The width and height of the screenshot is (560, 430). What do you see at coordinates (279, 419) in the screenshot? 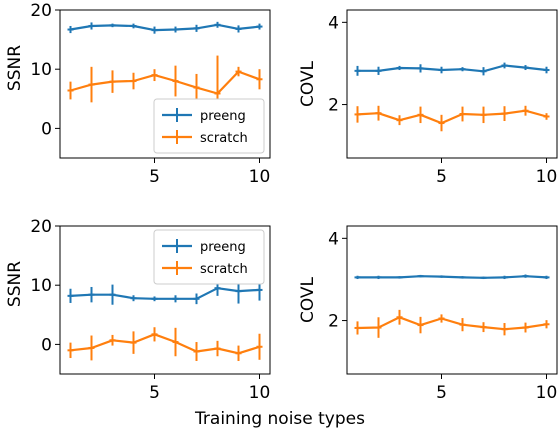
I see `shared-x-axis-label: Training noise types` at bounding box center [279, 419].